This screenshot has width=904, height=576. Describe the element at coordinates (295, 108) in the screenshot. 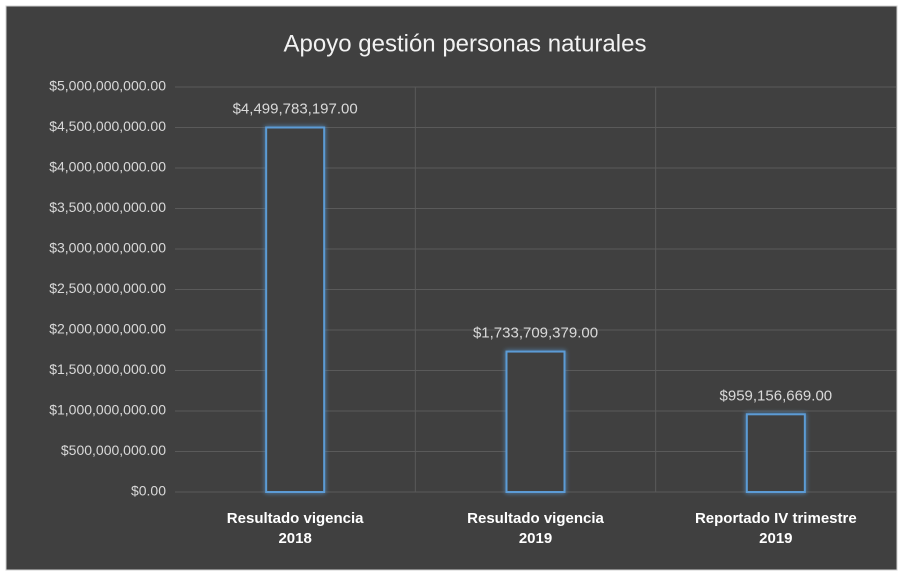

I see `data-label: $4,499,783,197.00` at that location.